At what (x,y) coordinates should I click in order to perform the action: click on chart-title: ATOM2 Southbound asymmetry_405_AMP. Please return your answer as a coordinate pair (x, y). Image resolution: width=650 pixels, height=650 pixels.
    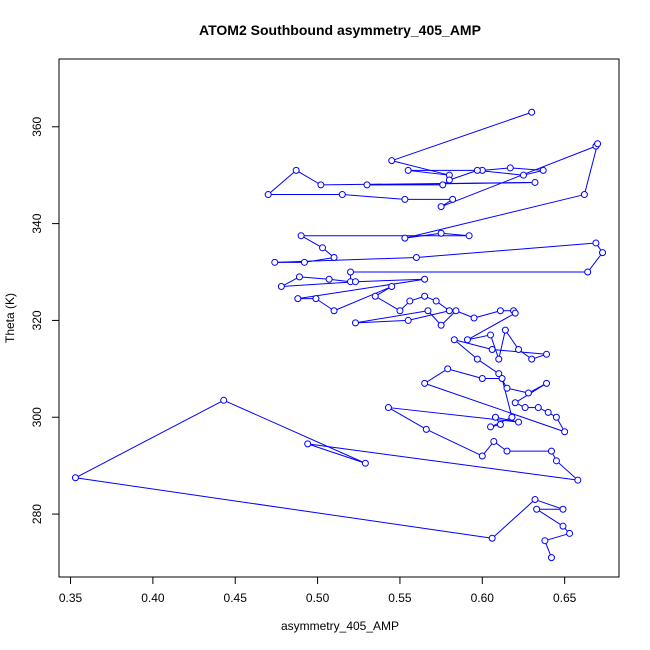
    Looking at the image, I should click on (340, 30).